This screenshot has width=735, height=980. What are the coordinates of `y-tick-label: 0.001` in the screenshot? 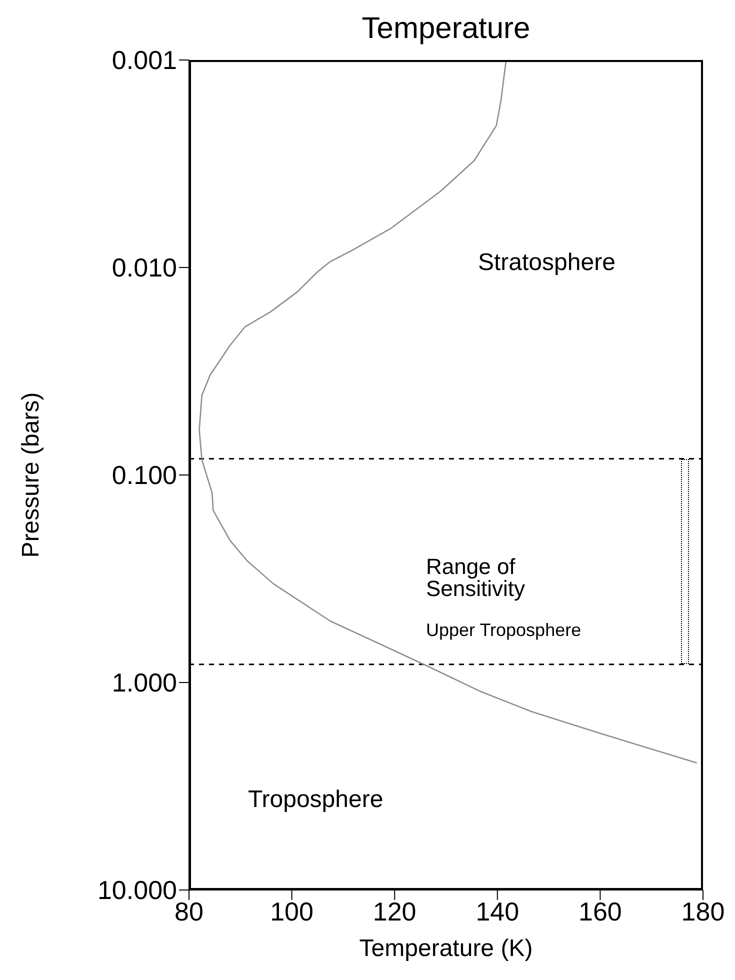 It's located at (144, 60).